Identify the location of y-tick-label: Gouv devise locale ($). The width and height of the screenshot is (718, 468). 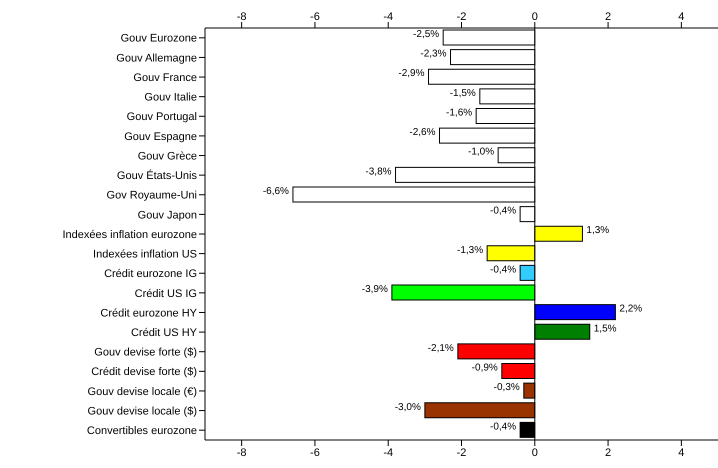
(142, 411).